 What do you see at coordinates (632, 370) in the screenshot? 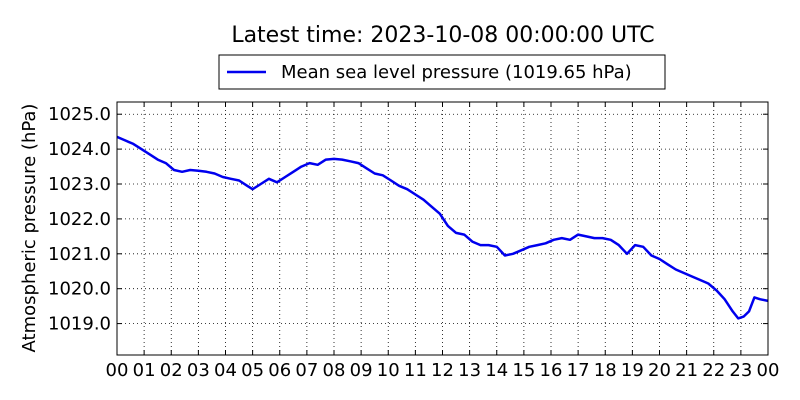
I see `x-tick-label: 19` at bounding box center [632, 370].